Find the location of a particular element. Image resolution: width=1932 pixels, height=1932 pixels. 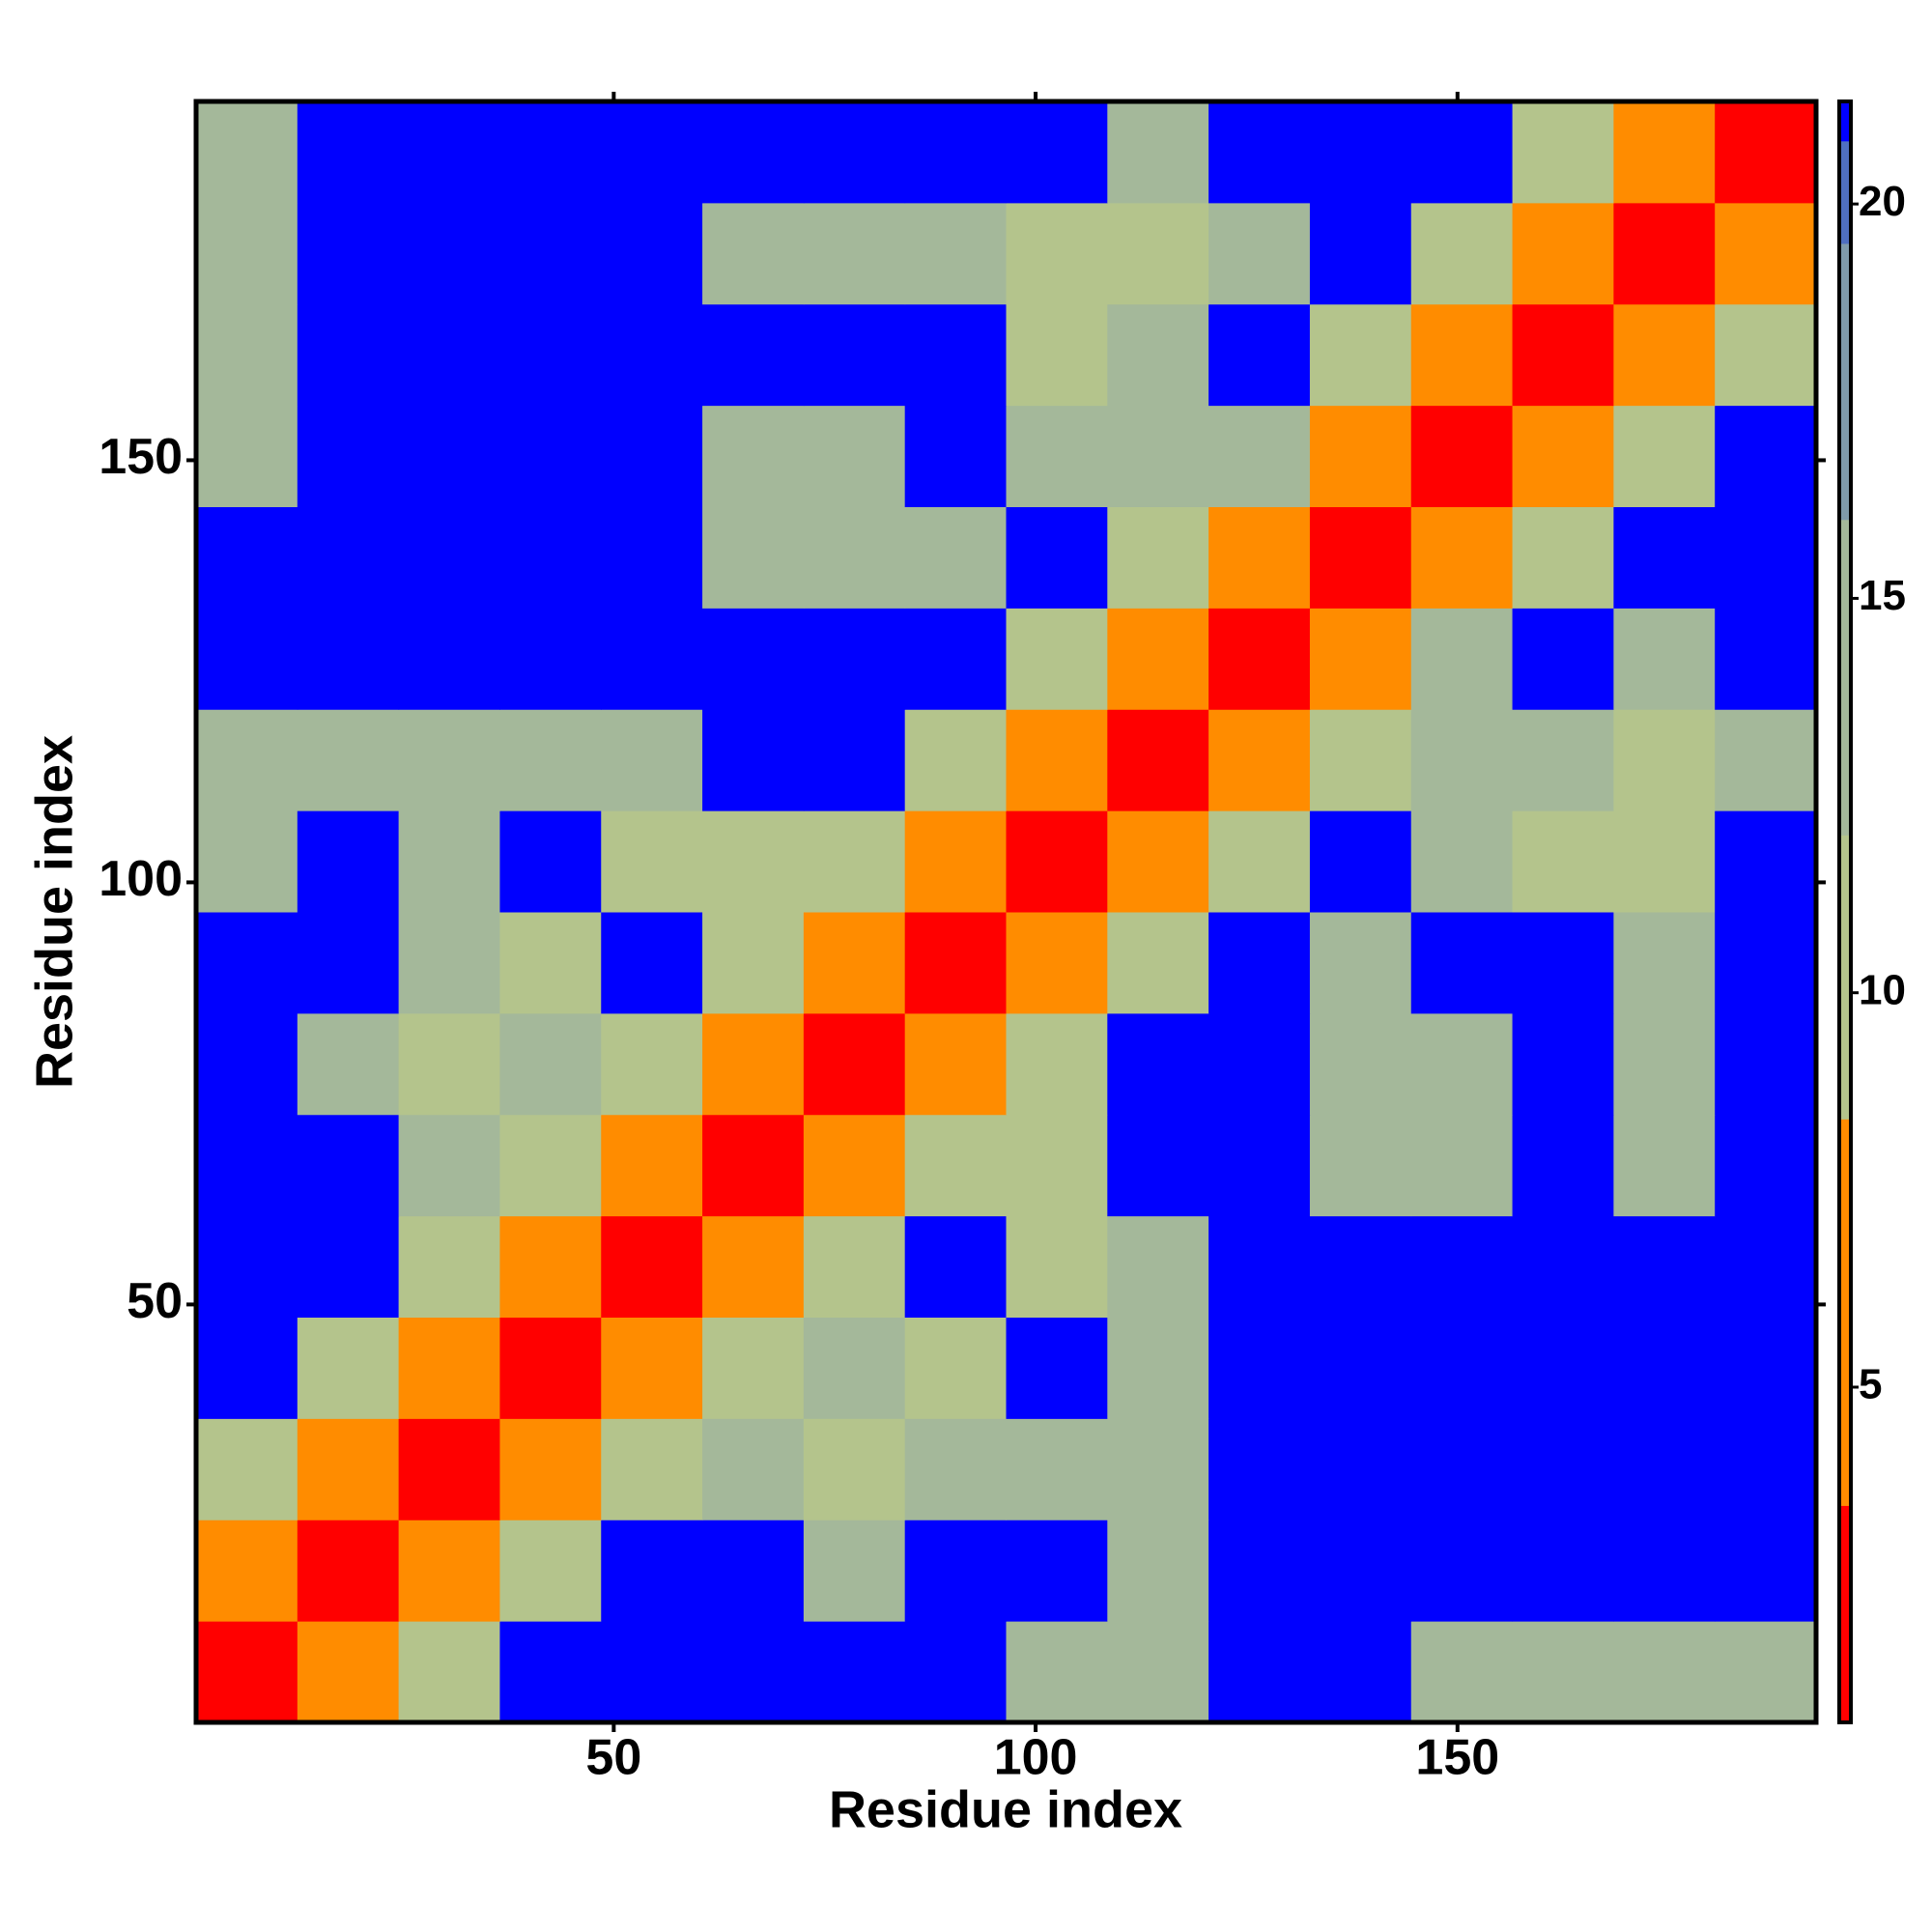

y-tick-label: 150 is located at coordinates (141, 457).